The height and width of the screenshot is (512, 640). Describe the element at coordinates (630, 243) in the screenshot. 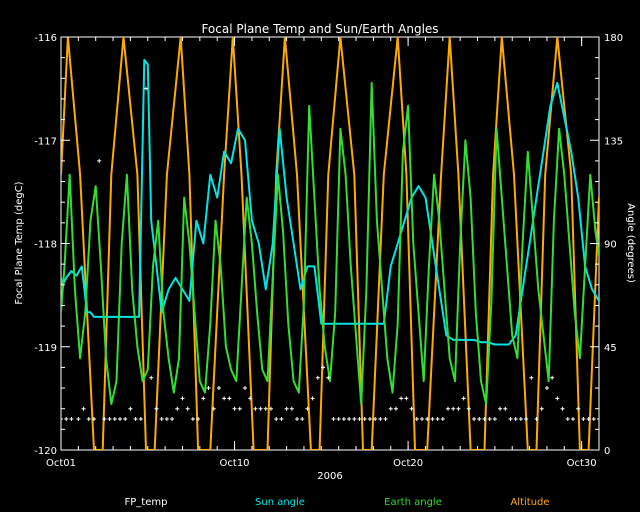

I see `y-axis-label-right: Angle (degrees)` at that location.